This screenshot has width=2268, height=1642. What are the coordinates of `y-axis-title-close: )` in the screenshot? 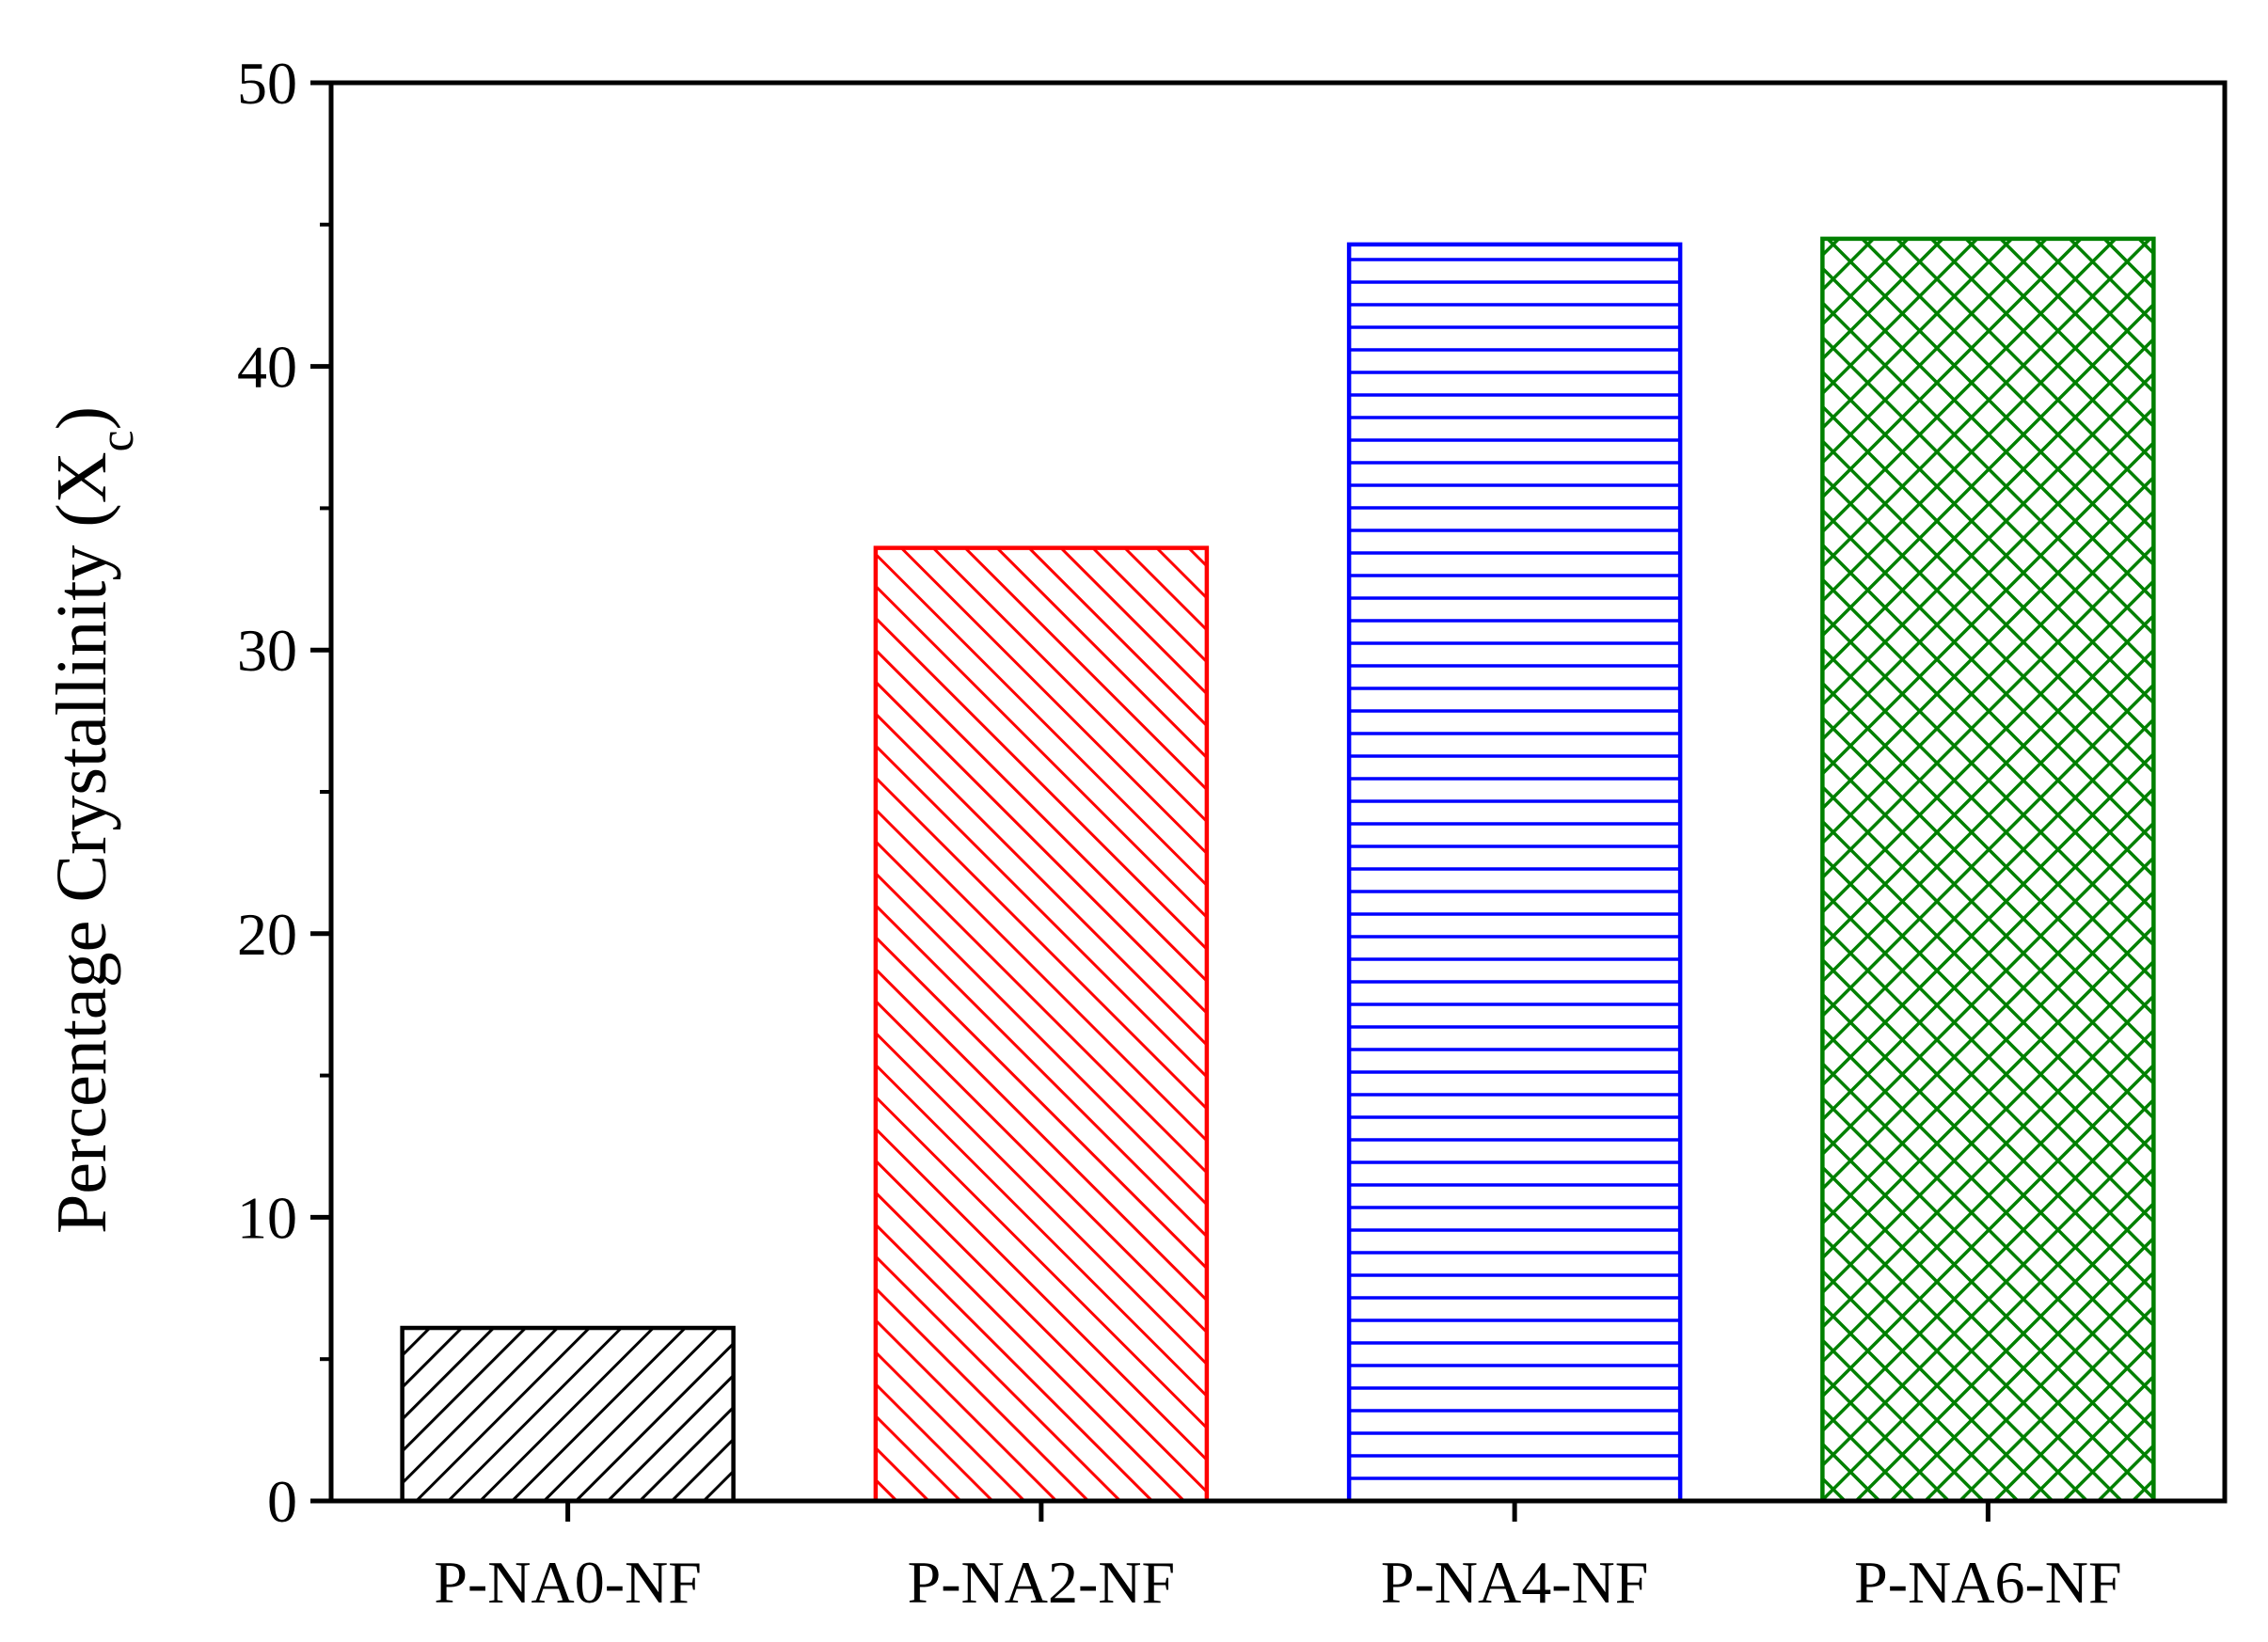 It's located at (81, 418).